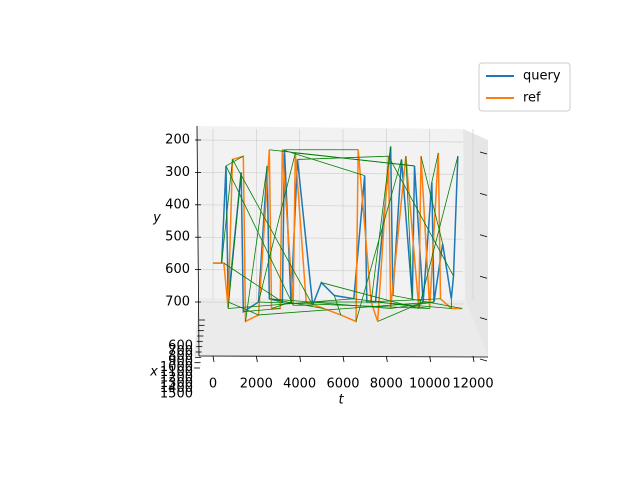 Image resolution: width=640 pixels, height=484 pixels. Describe the element at coordinates (177, 237) in the screenshot. I see `y-tick-label: 500` at that location.